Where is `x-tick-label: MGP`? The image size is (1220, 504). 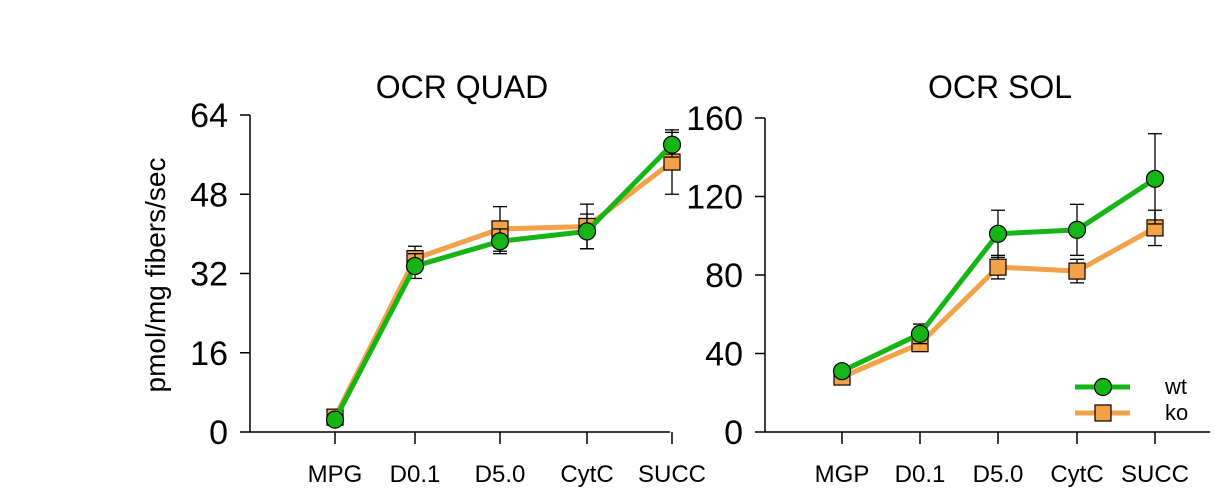
x-tick-label: MGP is located at coordinates (842, 474).